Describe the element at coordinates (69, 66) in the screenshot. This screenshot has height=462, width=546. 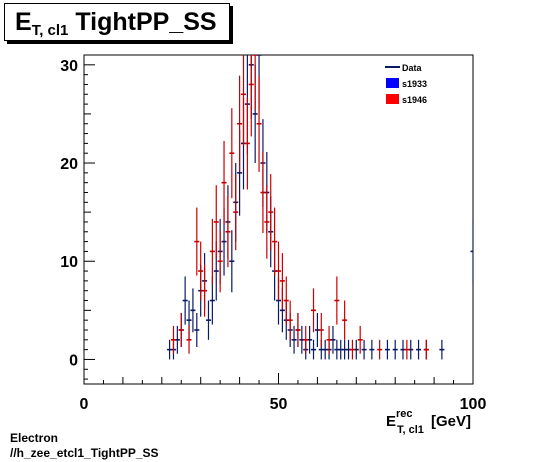
I see `y-tick-label: 30` at that location.